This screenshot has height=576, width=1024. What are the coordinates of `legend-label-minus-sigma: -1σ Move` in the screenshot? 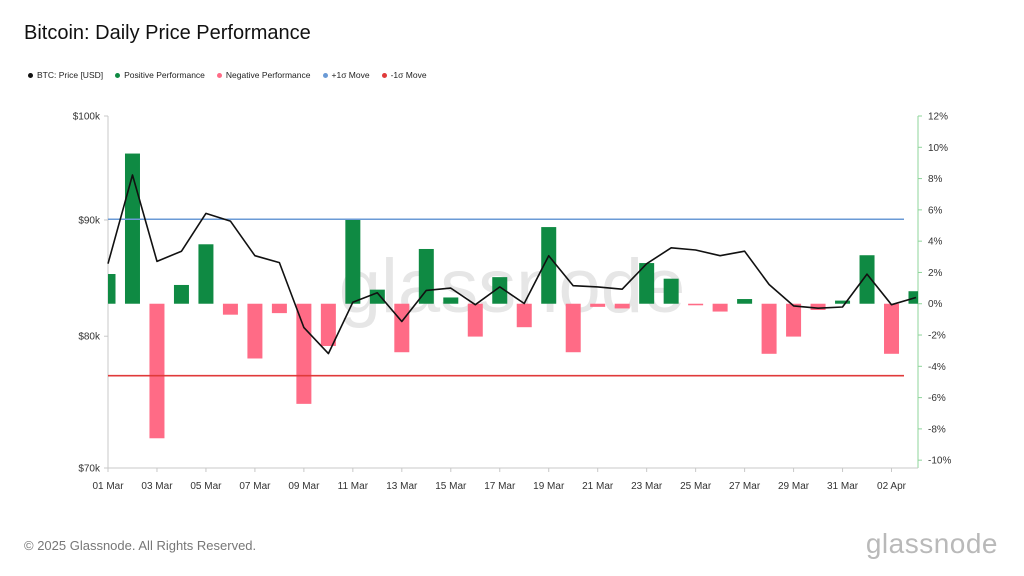 It's located at (408, 75).